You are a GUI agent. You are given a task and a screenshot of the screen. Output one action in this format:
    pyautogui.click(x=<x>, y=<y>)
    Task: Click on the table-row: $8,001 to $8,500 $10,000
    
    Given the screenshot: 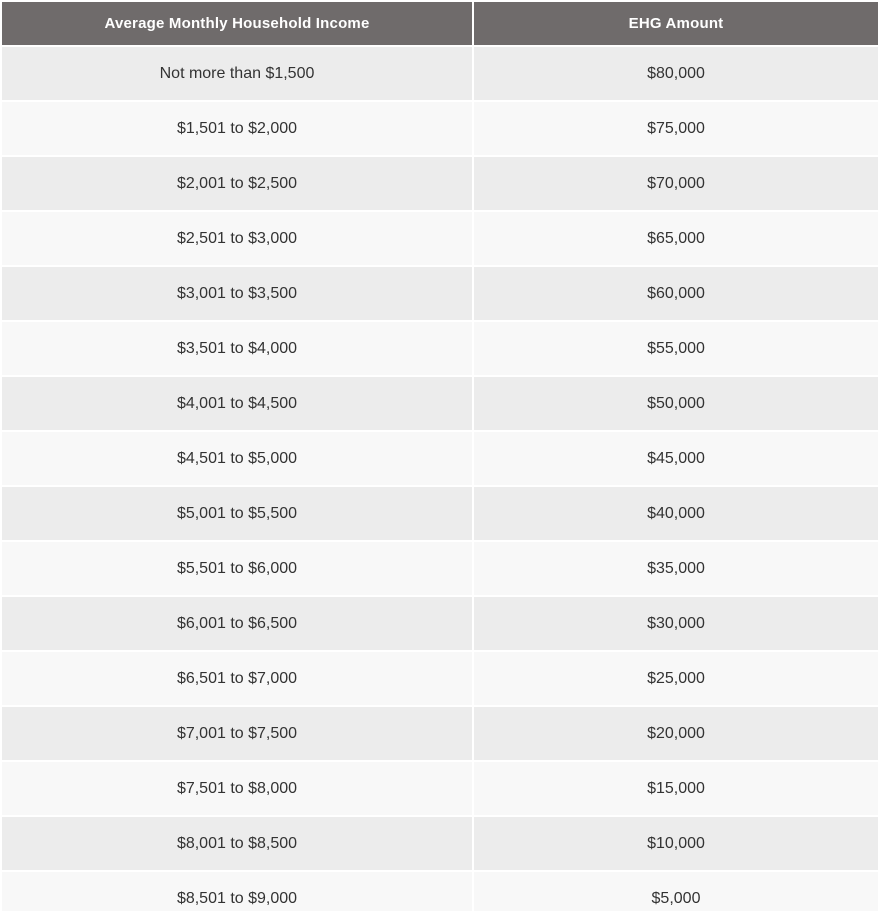 What is the action you would take?
    pyautogui.click(x=440, y=843)
    